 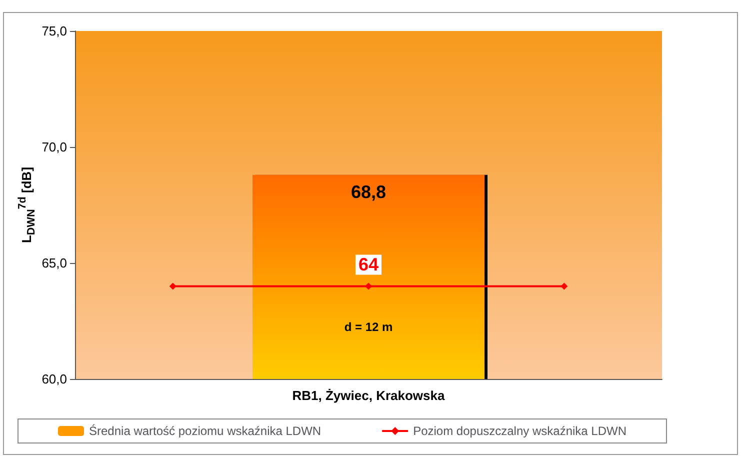 What do you see at coordinates (54, 379) in the screenshot?
I see `y-tick-label: 60,0` at bounding box center [54, 379].